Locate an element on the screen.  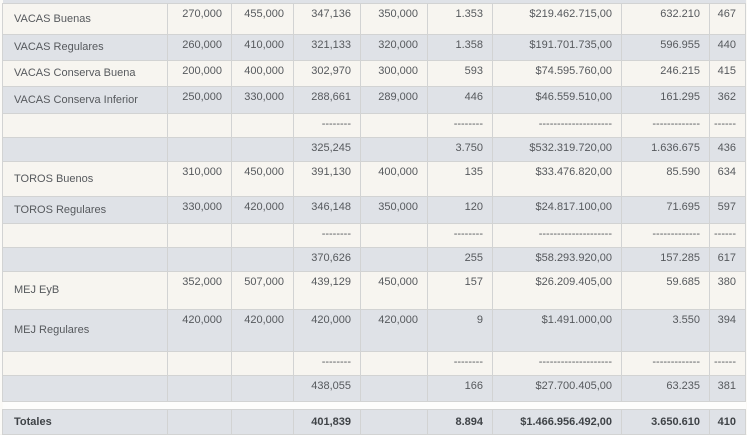
value-cell: 3.550 is located at coordinates (665, 330).